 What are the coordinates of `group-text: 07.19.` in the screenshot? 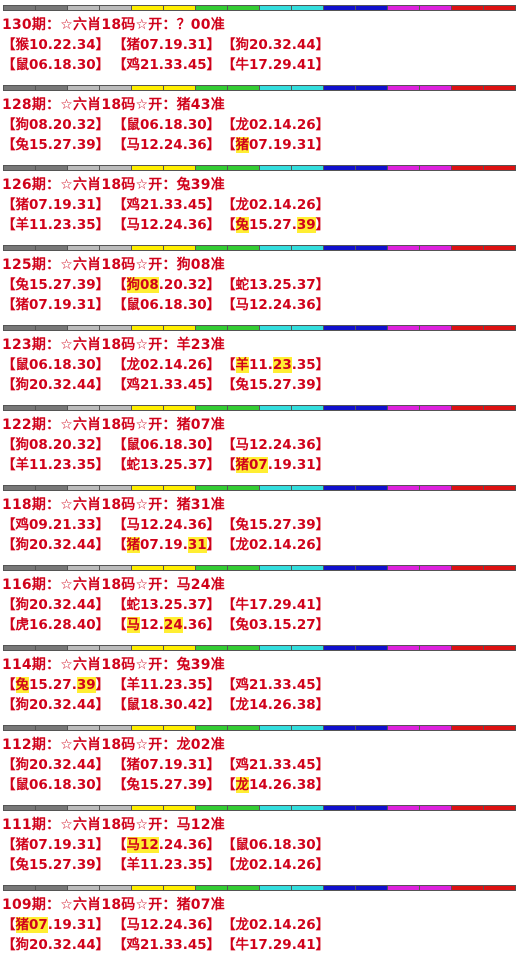 It's located at (164, 545).